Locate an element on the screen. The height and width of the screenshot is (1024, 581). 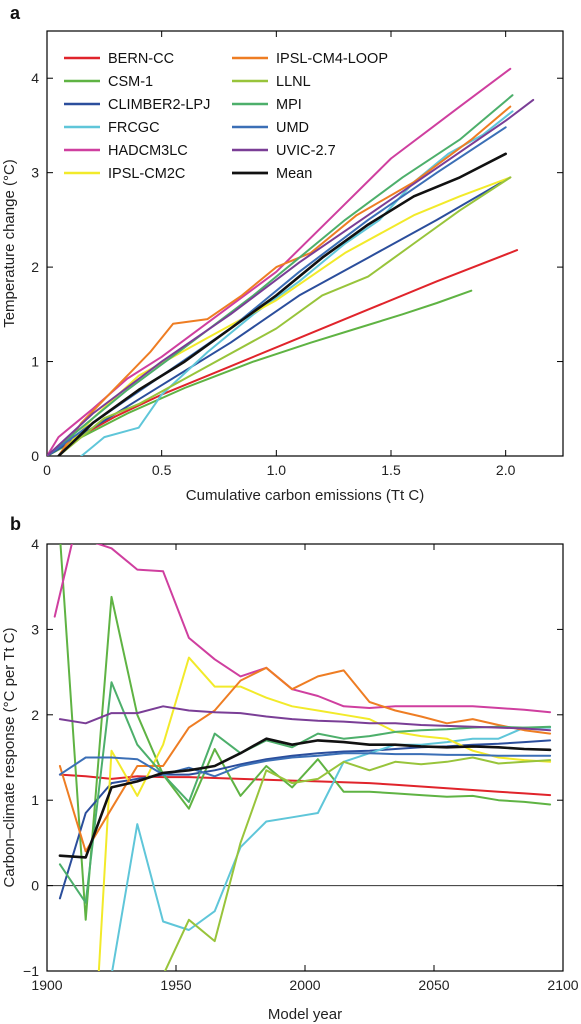
x-tick-label: 2100 is located at coordinates (562, 985).